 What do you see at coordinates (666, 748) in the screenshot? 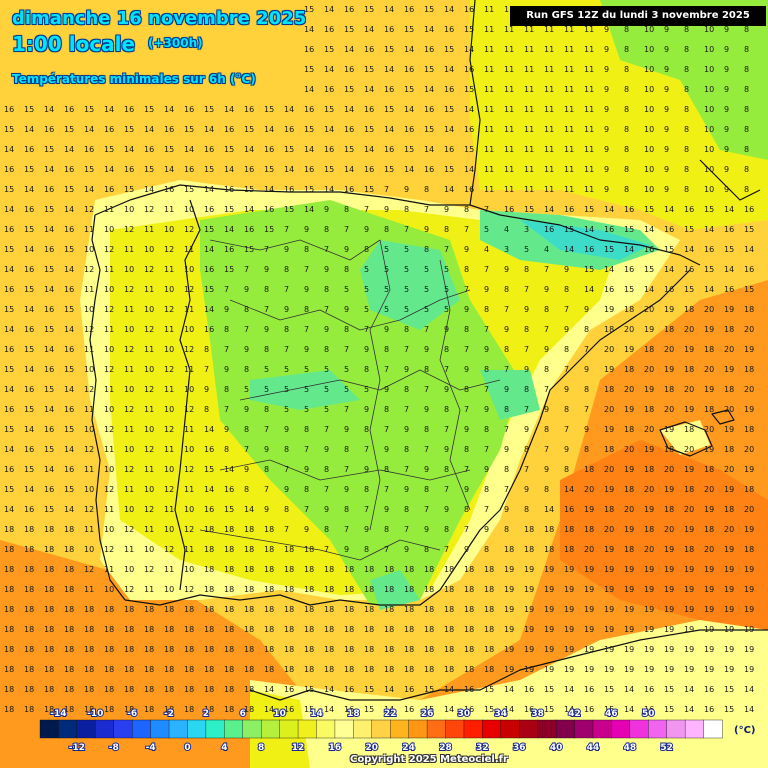
I see `legend-label-bottom: 52` at bounding box center [666, 748].